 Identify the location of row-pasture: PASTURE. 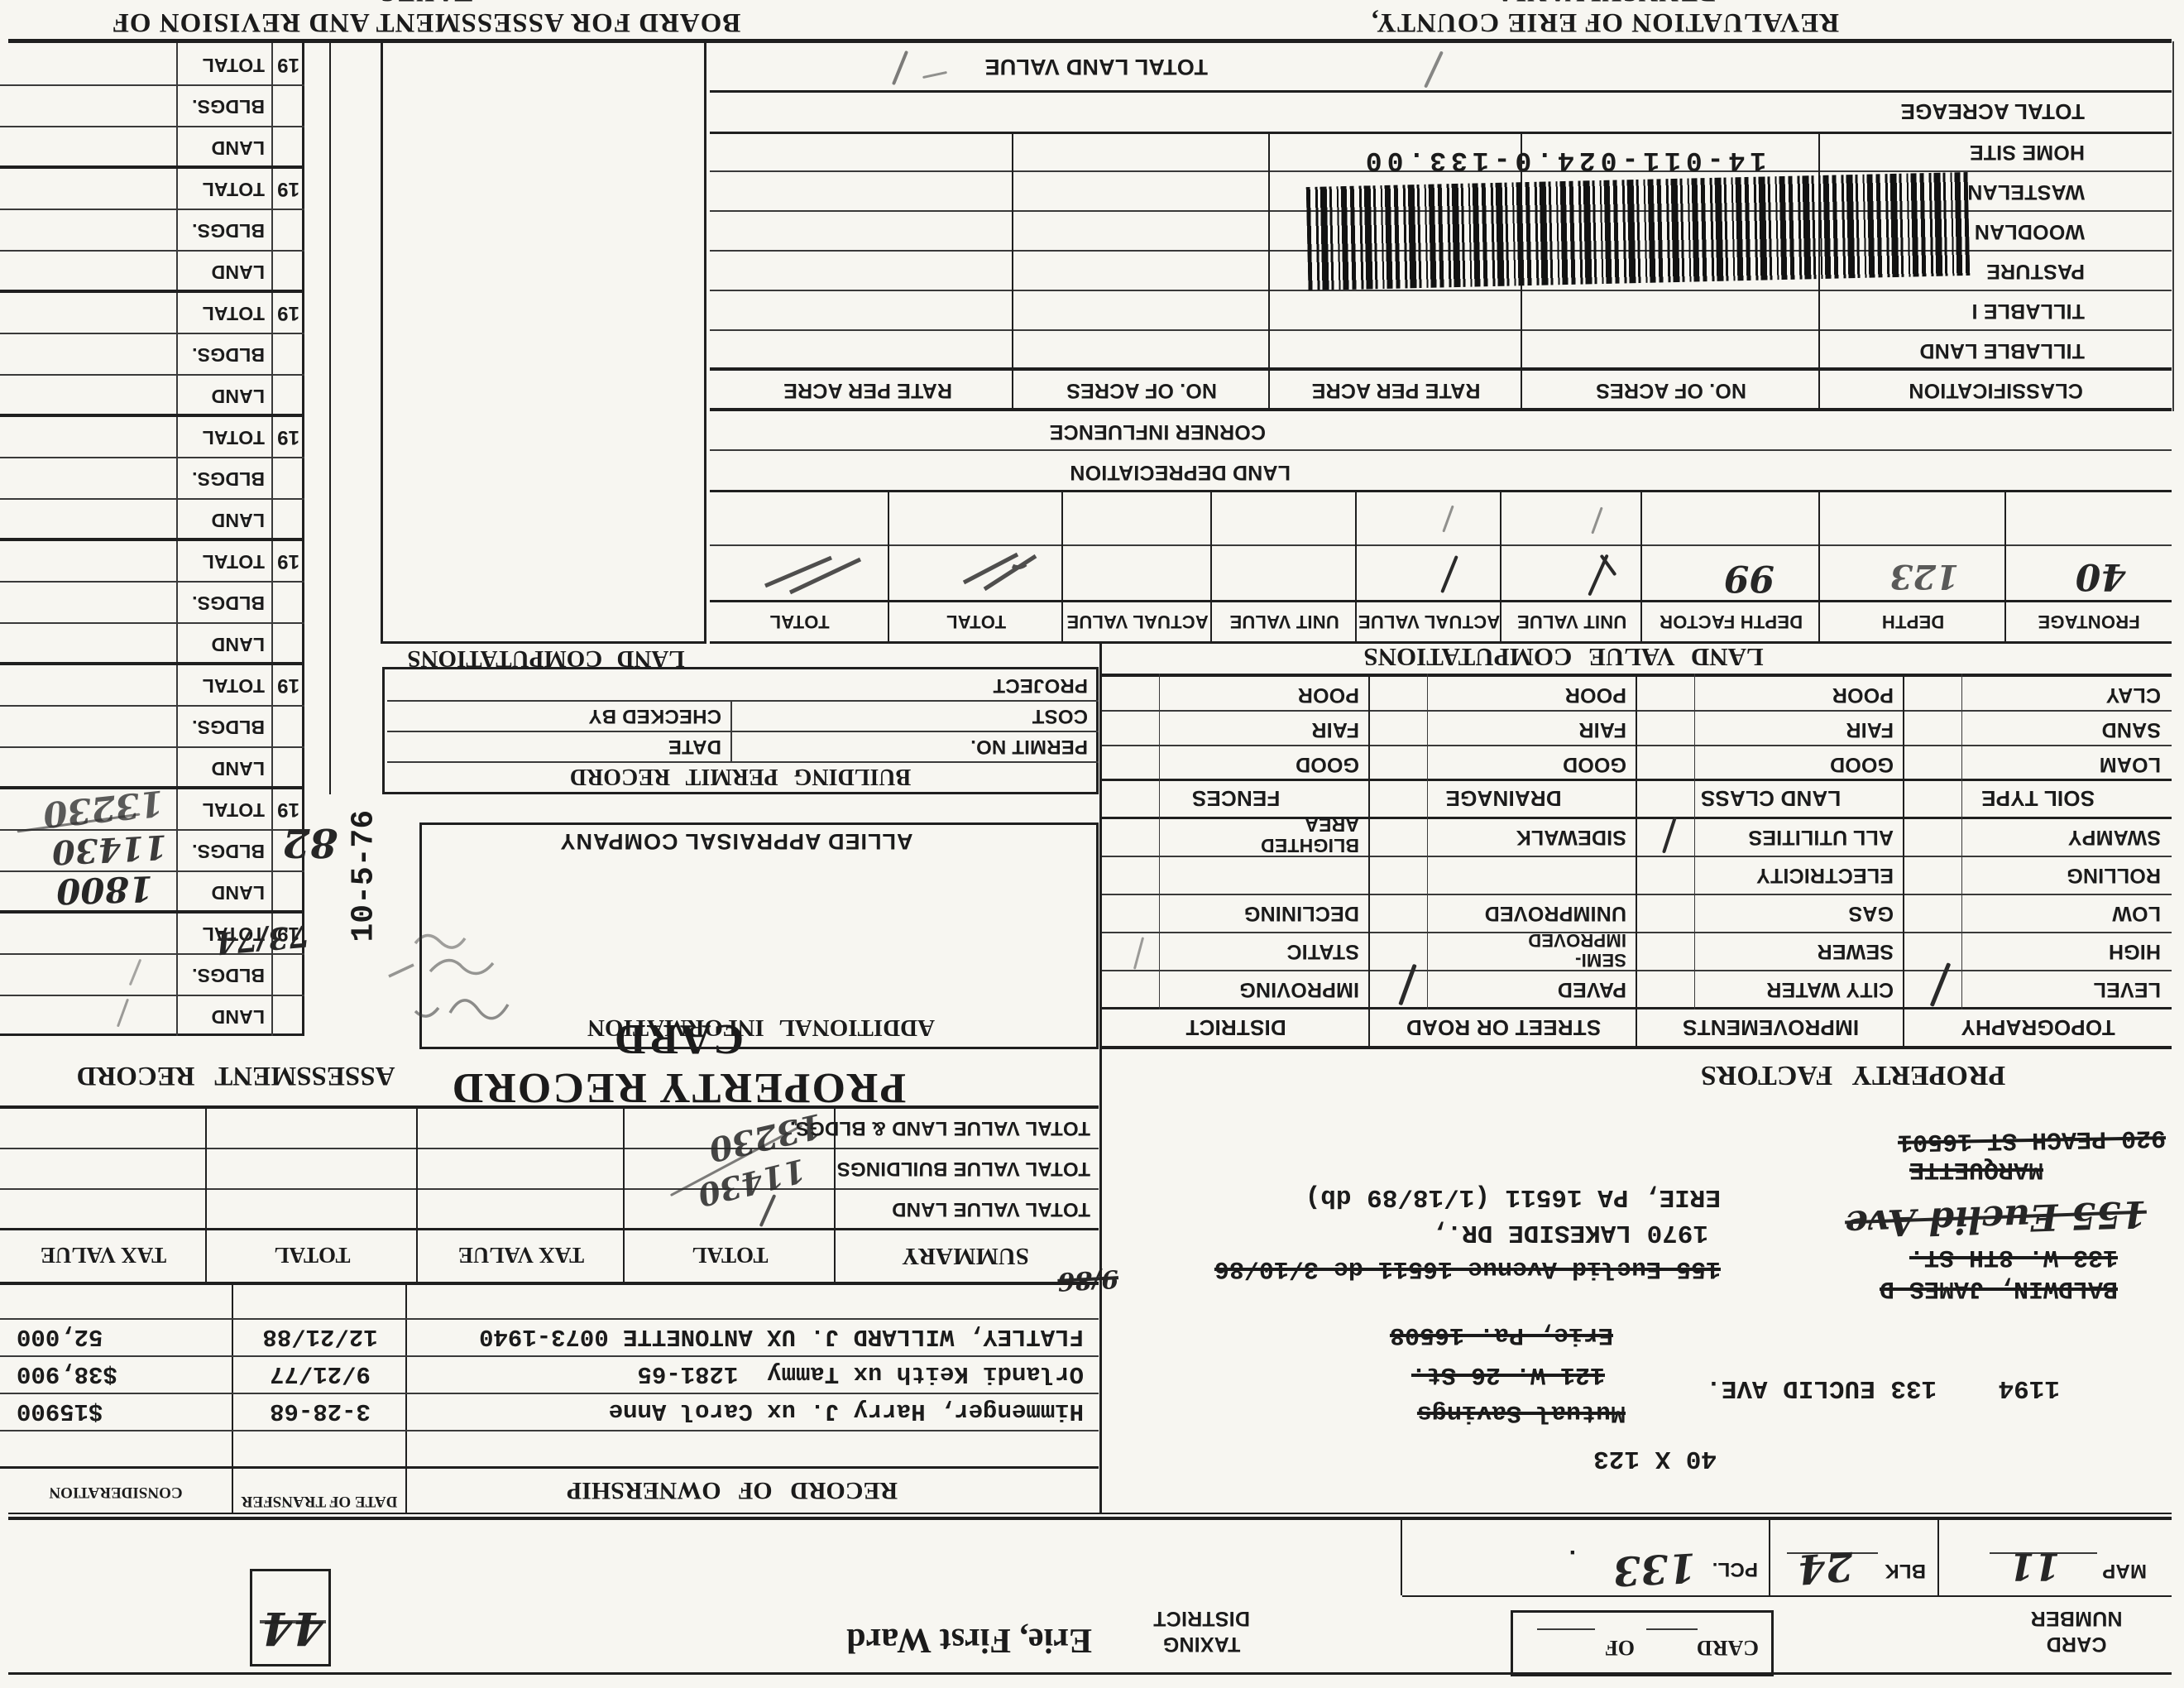
(2035, 271).